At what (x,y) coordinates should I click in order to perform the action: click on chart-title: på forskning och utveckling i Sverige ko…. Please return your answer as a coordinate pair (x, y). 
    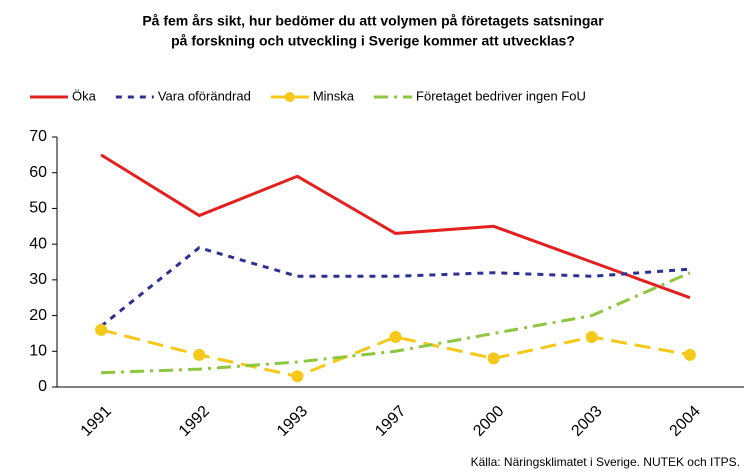
    Looking at the image, I should click on (373, 41).